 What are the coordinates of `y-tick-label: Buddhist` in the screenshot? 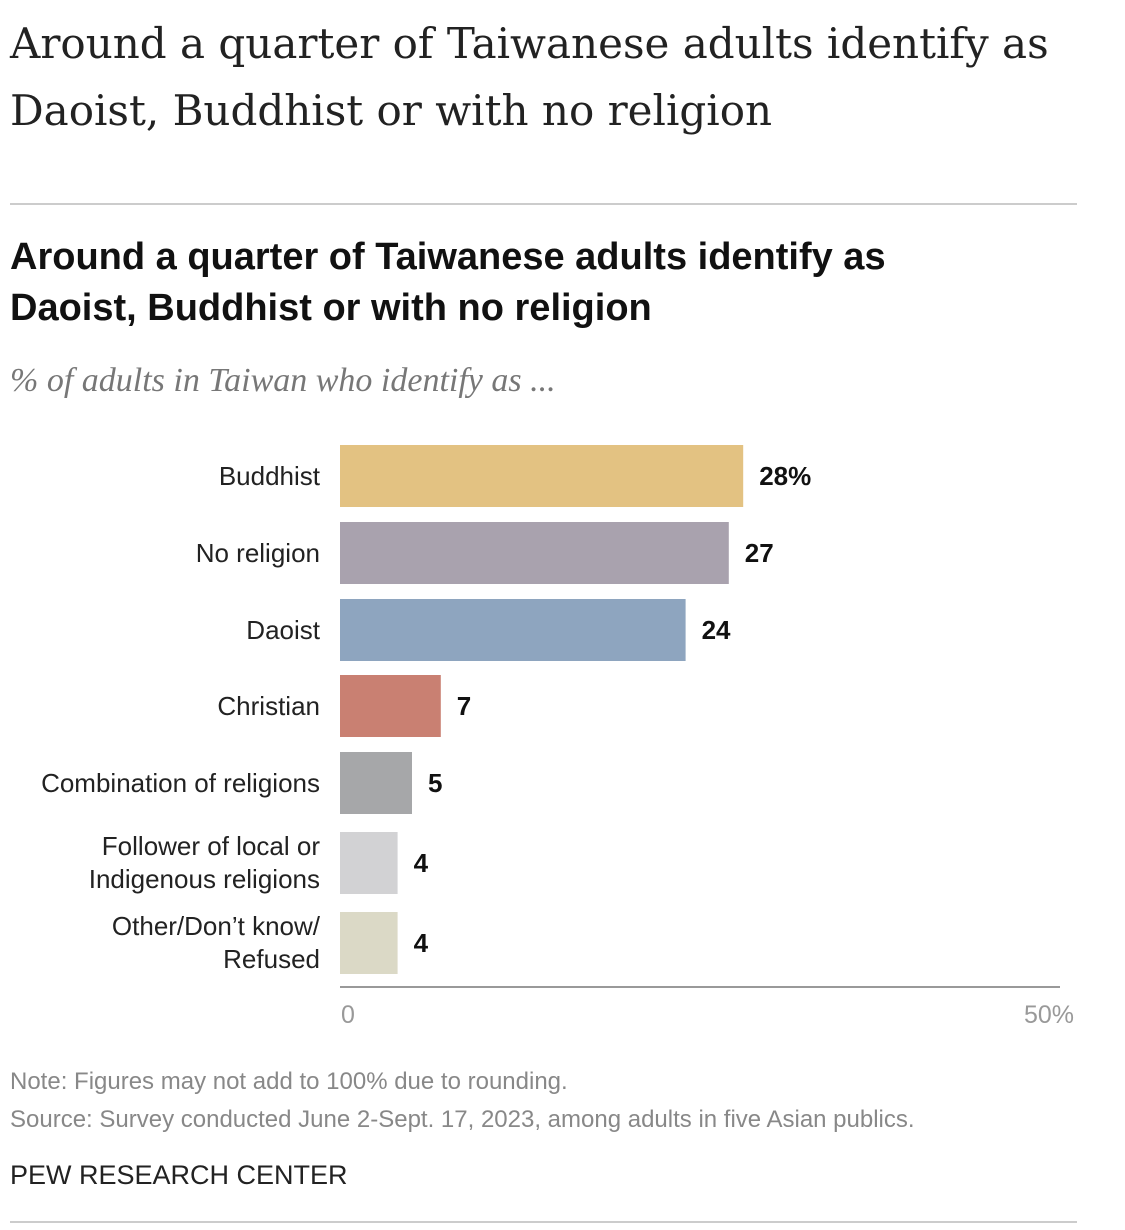 It's located at (269, 475).